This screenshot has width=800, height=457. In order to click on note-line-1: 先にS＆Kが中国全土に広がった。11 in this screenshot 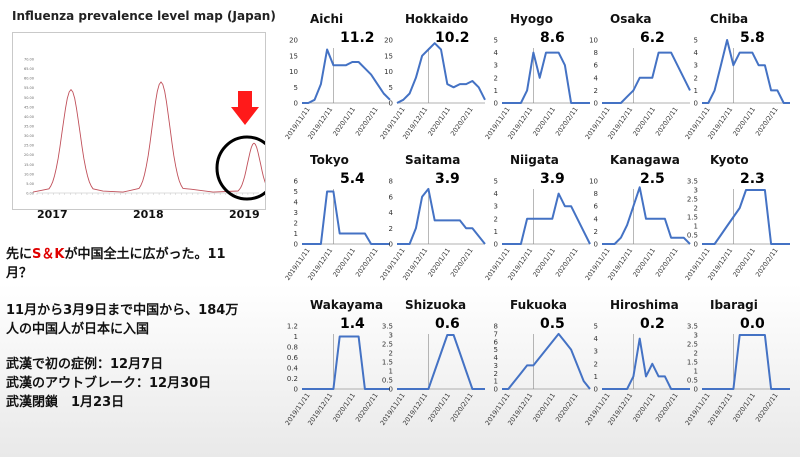, I will do `click(116, 254)`.